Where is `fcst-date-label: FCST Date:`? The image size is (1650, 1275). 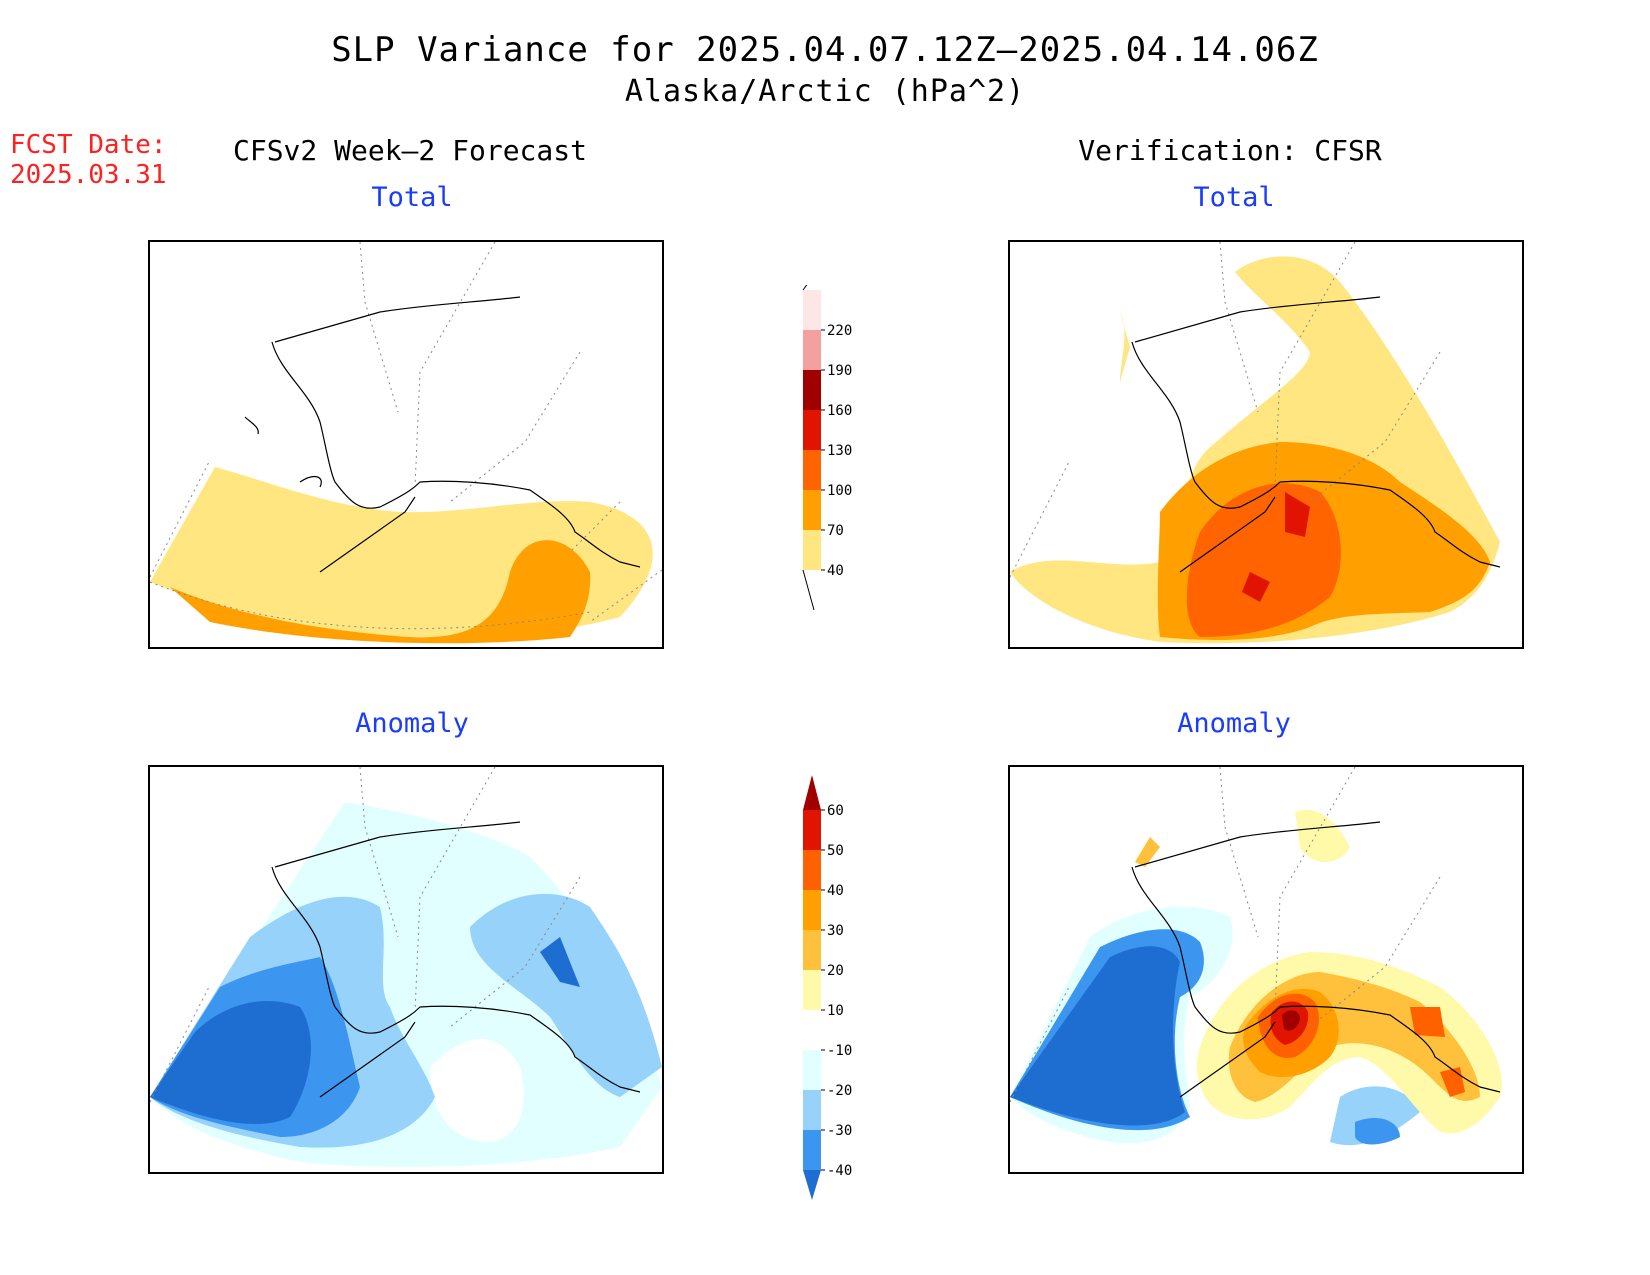
fcst-date-label: FCST Date: is located at coordinates (88, 145).